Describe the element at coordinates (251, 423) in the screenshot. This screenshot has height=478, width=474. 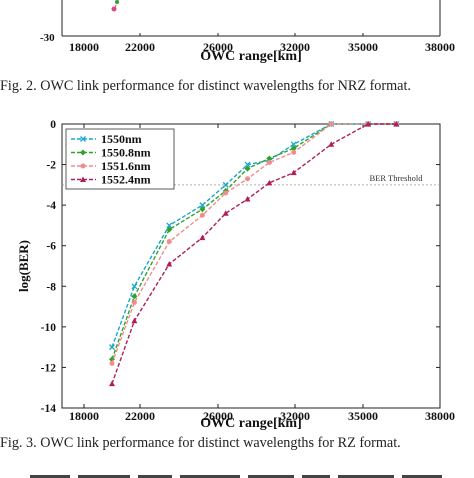
I see `x-axis-label: OWC range[km]` at that location.